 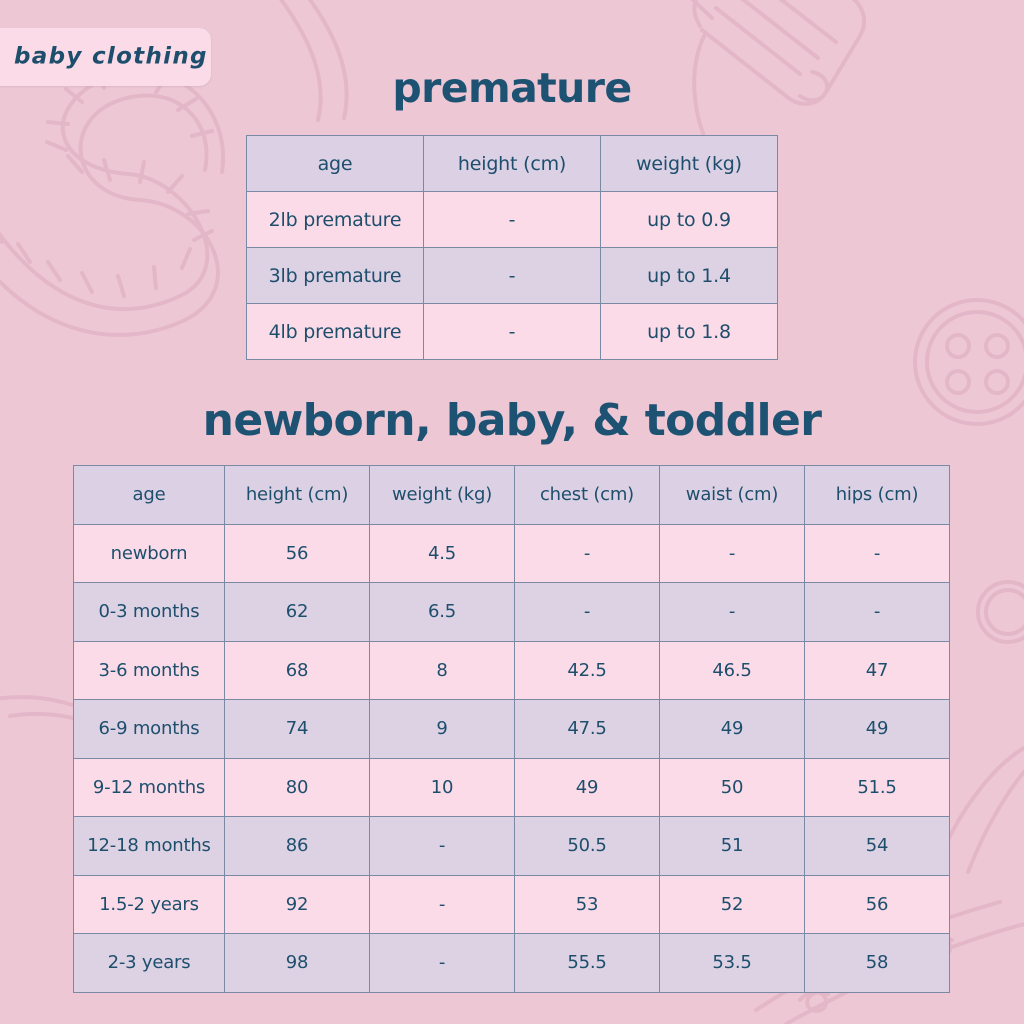 What do you see at coordinates (587, 963) in the screenshot?
I see `table-cell: 55.5` at bounding box center [587, 963].